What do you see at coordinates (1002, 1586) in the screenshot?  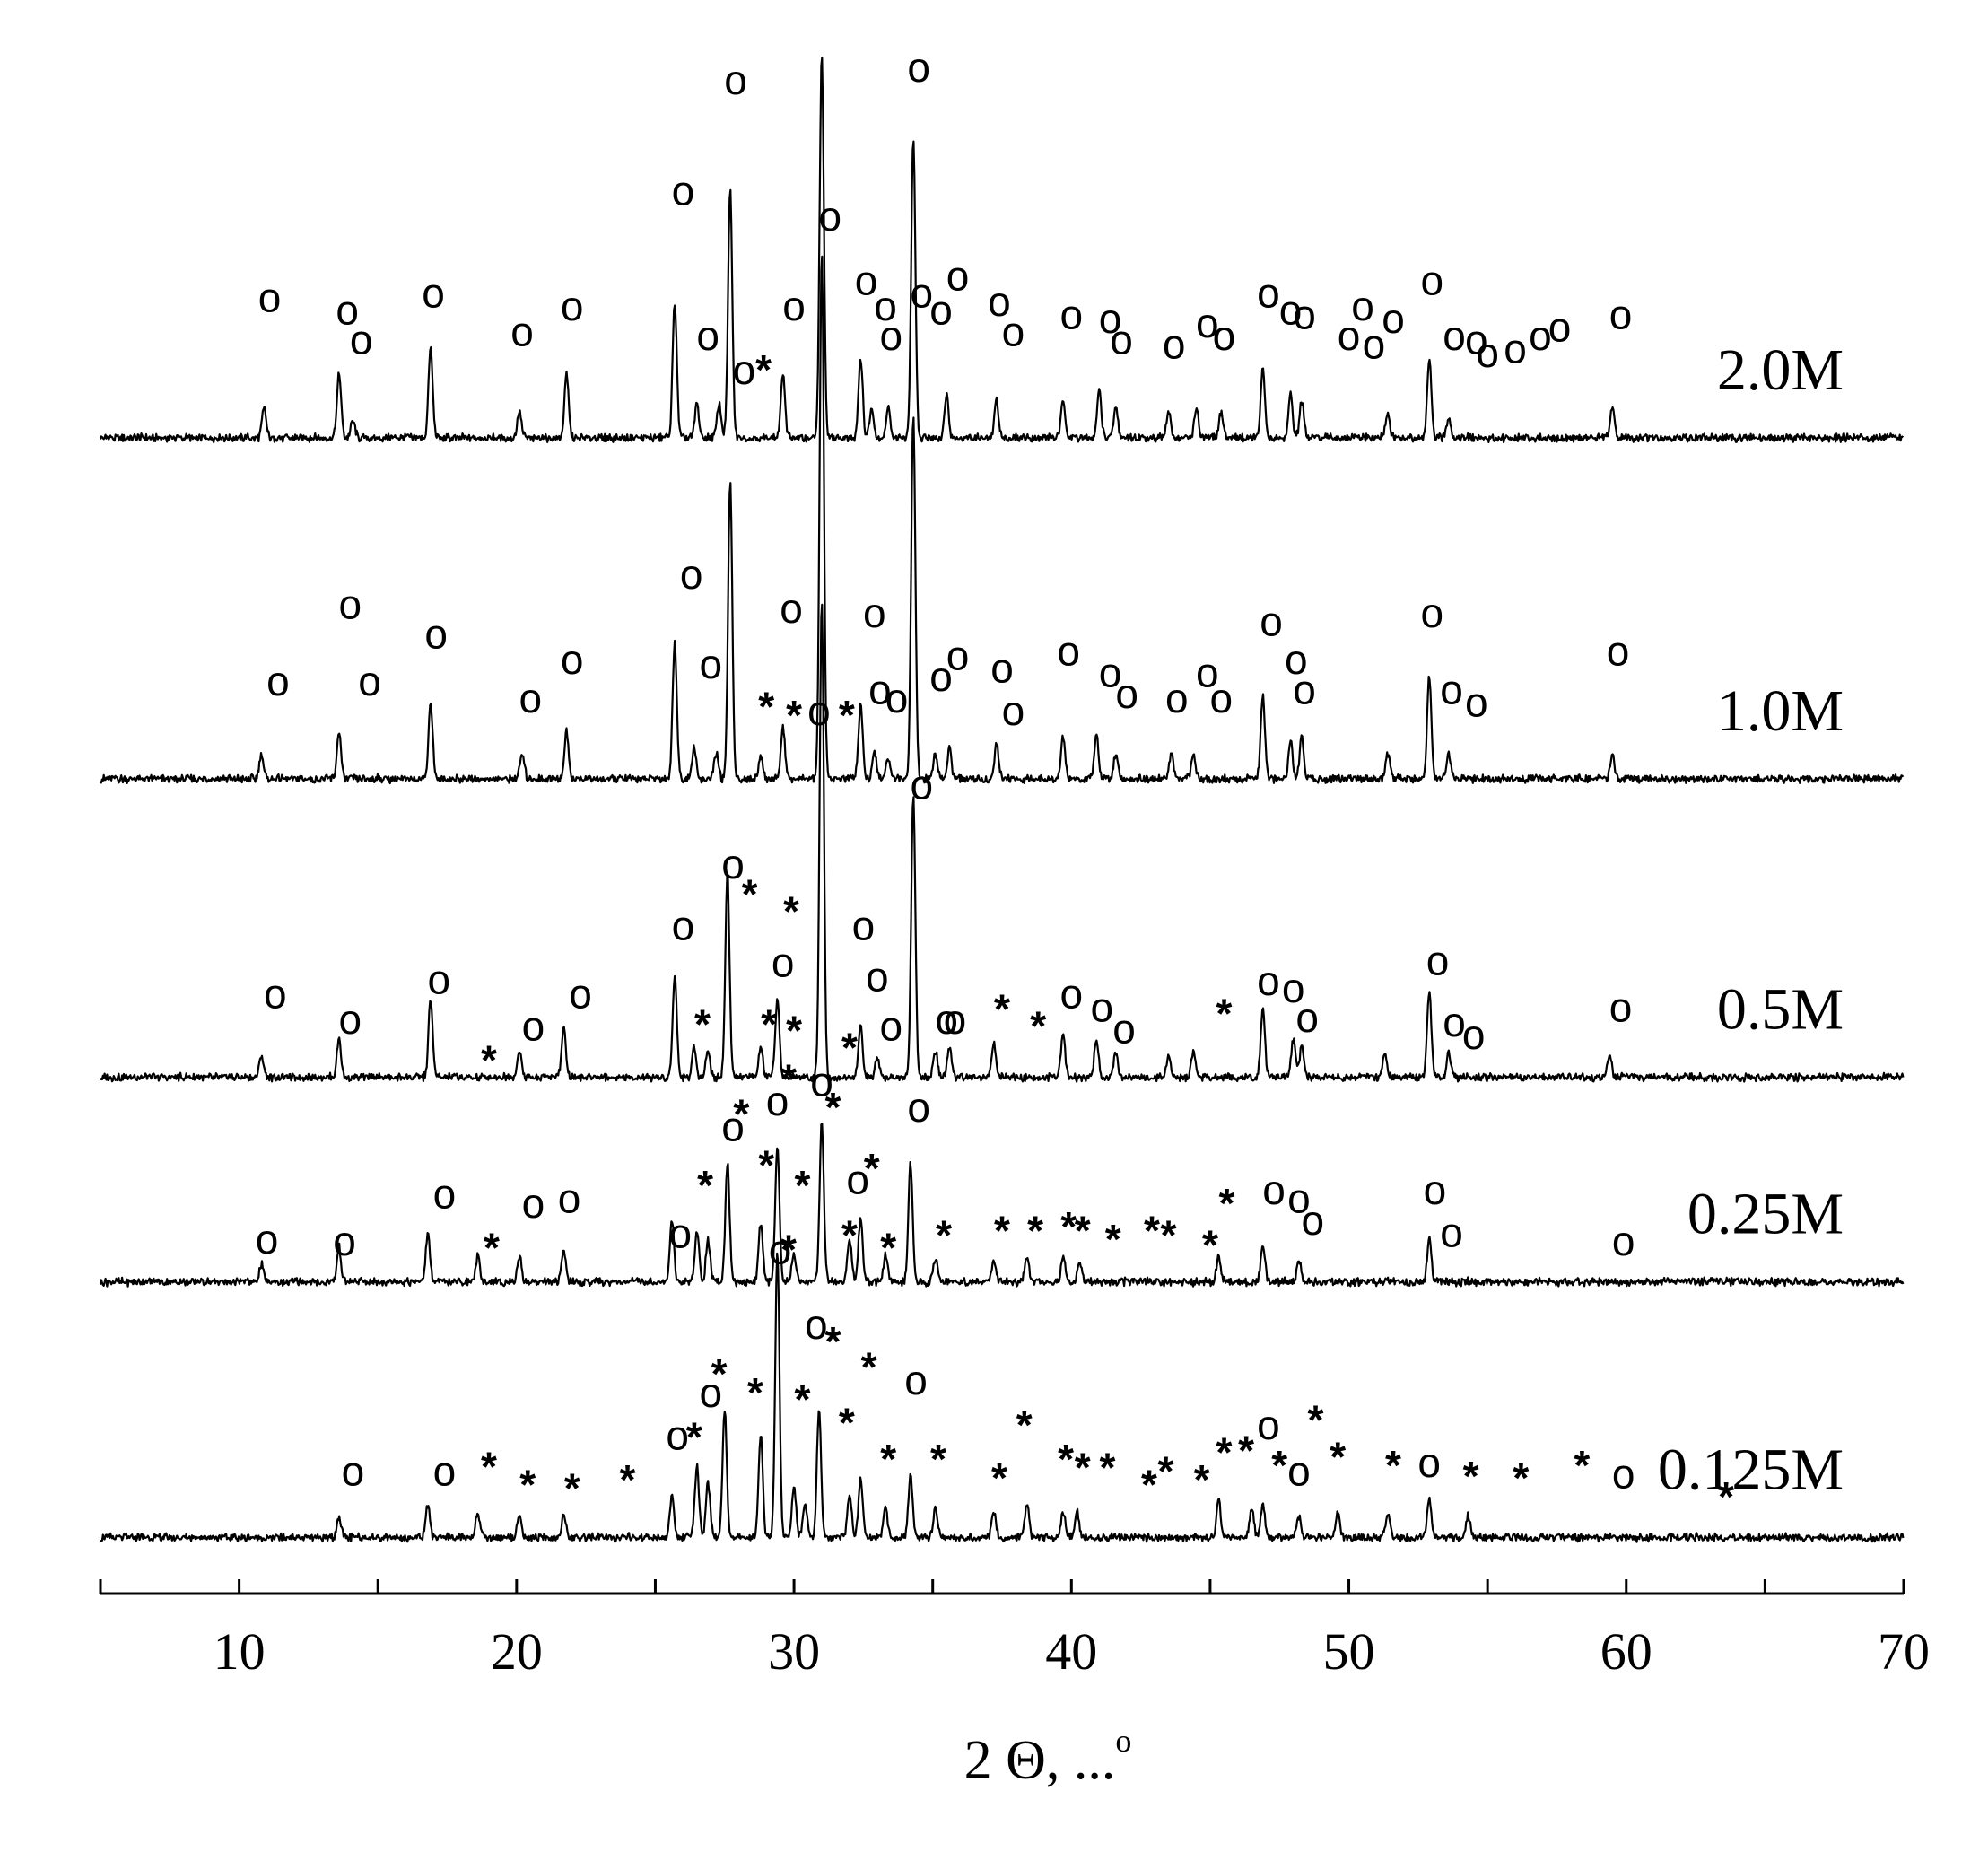 I see `x-axis-ticks` at bounding box center [1002, 1586].